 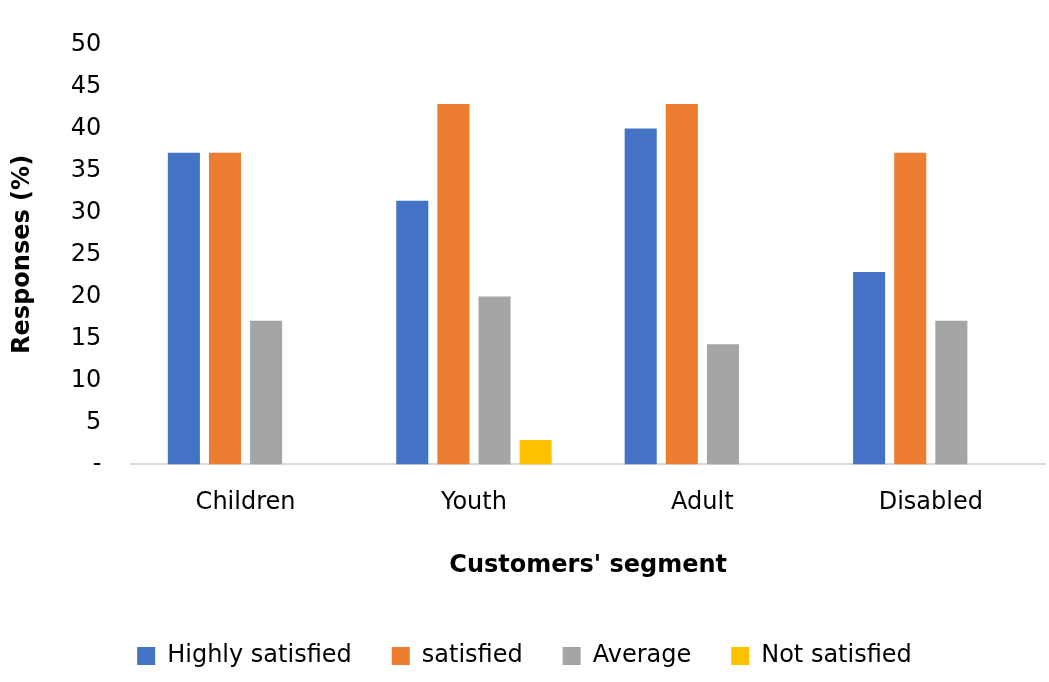 What do you see at coordinates (86, 126) in the screenshot?
I see `y-tick-label: 40` at bounding box center [86, 126].